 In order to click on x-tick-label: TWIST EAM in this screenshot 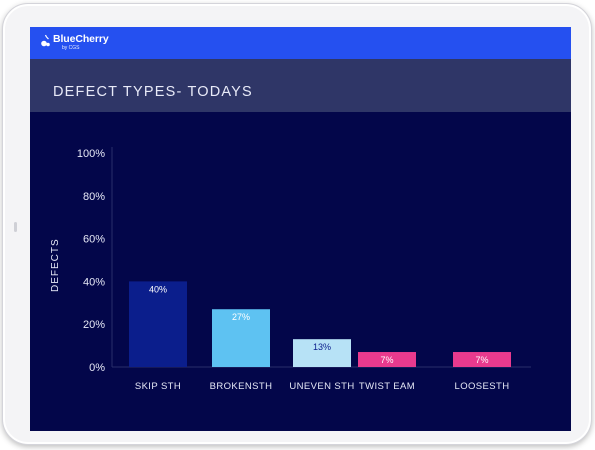, I will do `click(387, 386)`.